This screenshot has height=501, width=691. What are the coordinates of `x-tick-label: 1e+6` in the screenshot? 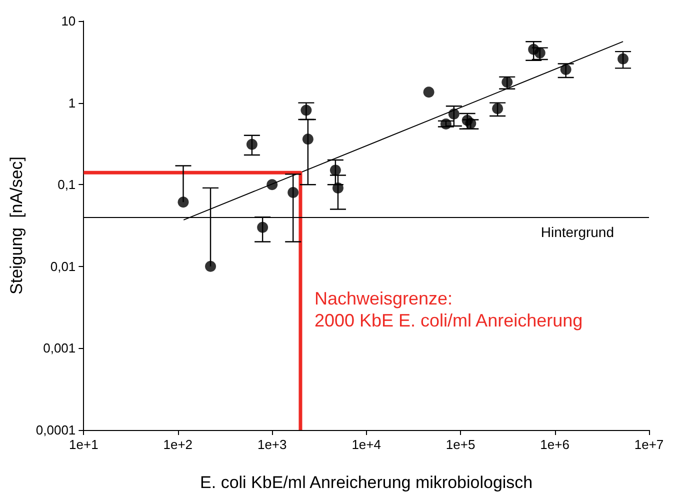 It's located at (555, 444).